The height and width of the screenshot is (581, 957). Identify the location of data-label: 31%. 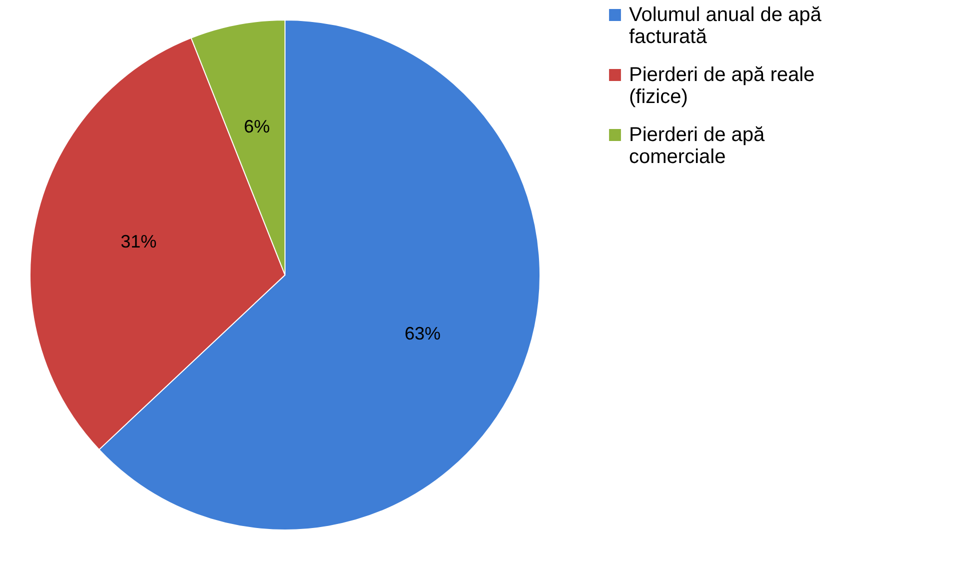
(138, 241).